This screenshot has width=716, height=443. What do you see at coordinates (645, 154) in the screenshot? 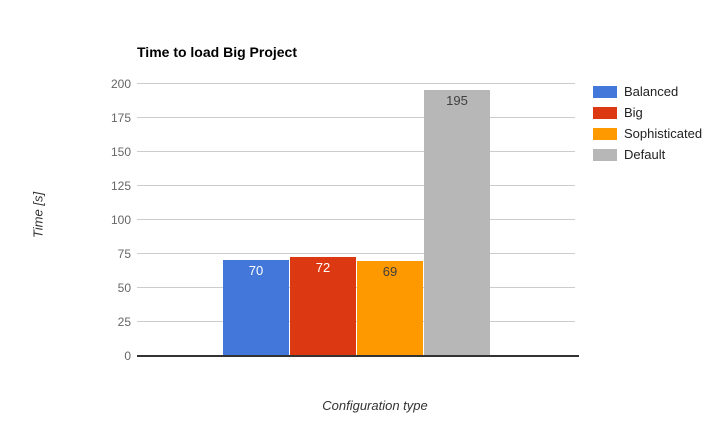
I see `legend-label: Default` at bounding box center [645, 154].